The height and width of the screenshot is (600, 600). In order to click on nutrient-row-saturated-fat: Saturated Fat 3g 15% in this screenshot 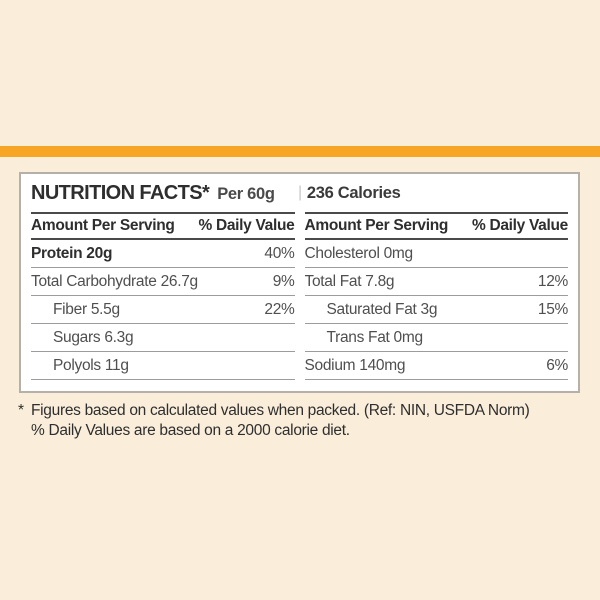, I will do `click(436, 310)`.